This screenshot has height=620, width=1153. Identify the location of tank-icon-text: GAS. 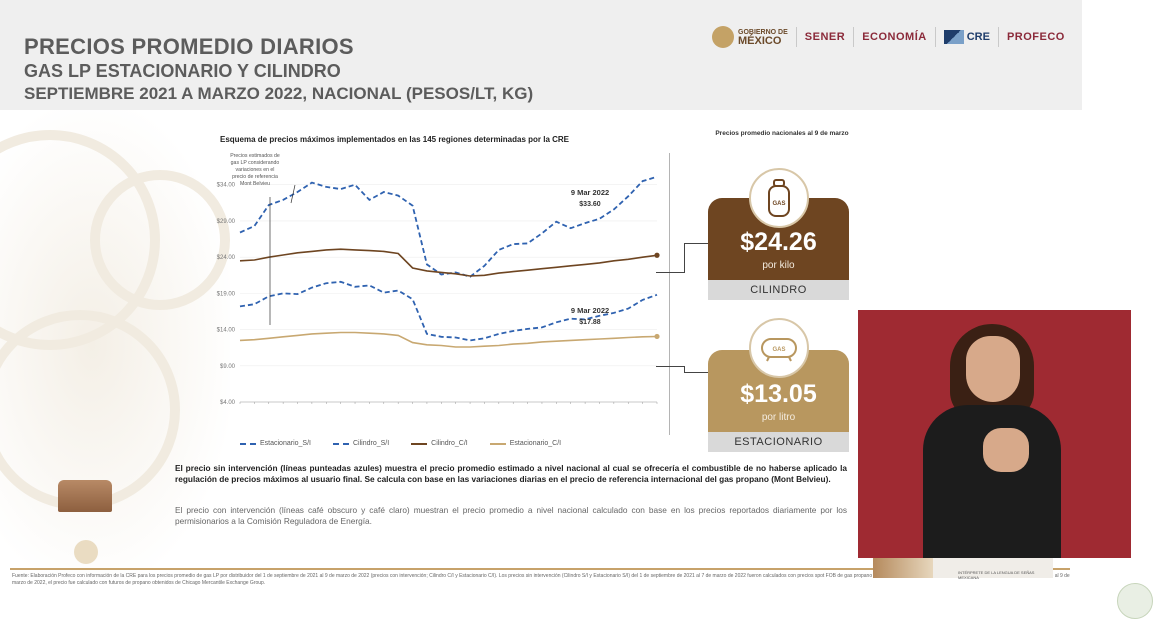
(778, 350).